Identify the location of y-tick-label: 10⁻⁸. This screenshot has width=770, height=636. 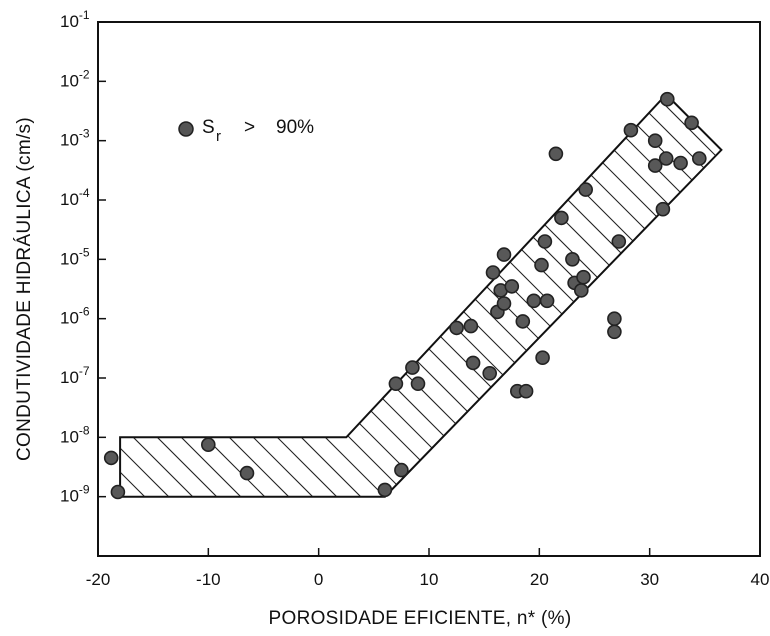
(75, 434).